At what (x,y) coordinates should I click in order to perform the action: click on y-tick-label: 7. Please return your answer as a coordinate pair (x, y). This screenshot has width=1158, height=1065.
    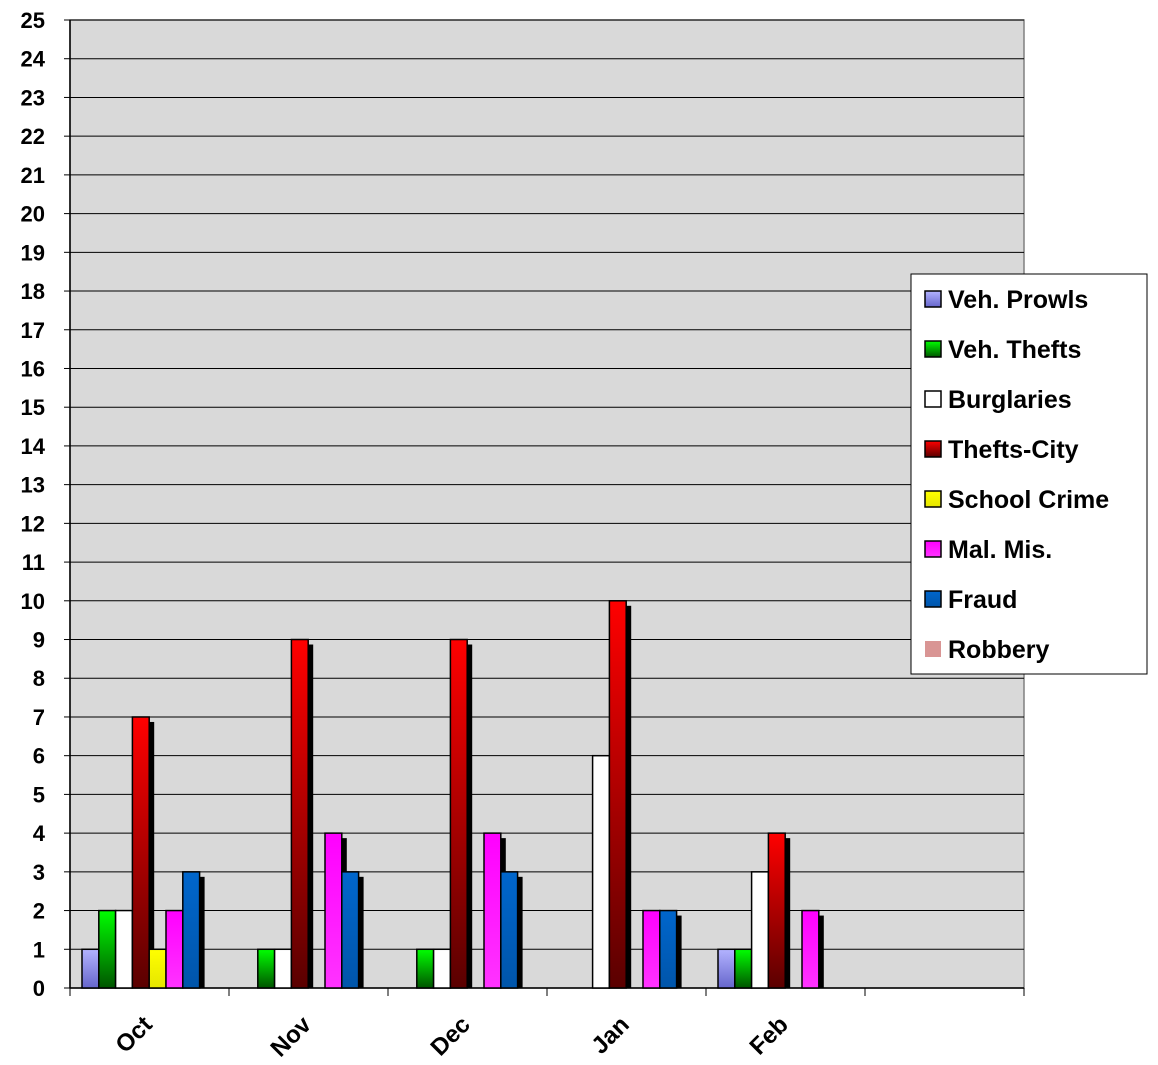
    Looking at the image, I should click on (39, 717).